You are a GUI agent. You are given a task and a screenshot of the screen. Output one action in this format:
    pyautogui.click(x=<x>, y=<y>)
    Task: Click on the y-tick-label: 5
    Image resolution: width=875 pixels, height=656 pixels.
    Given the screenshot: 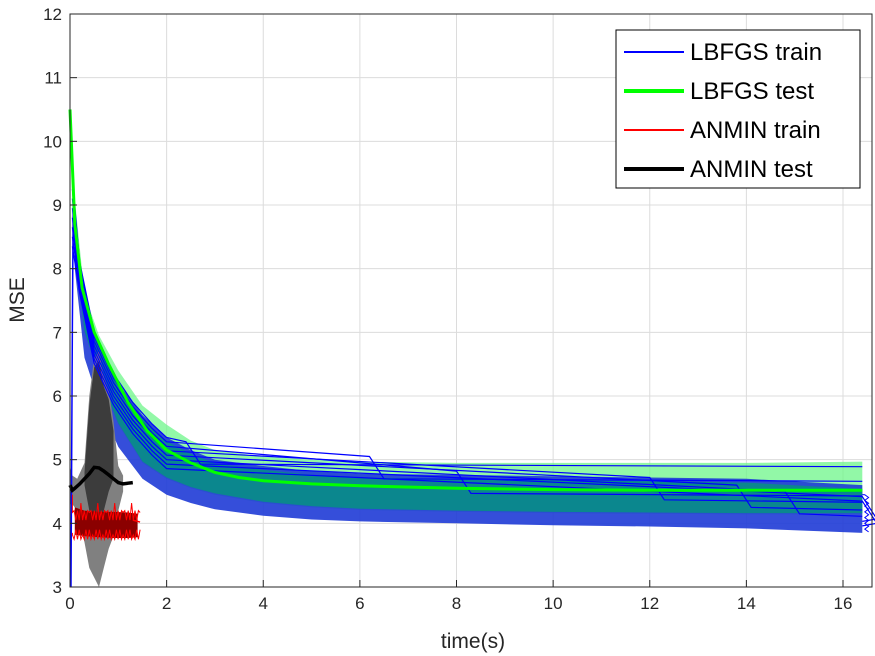 What is the action you would take?
    pyautogui.click(x=57, y=460)
    